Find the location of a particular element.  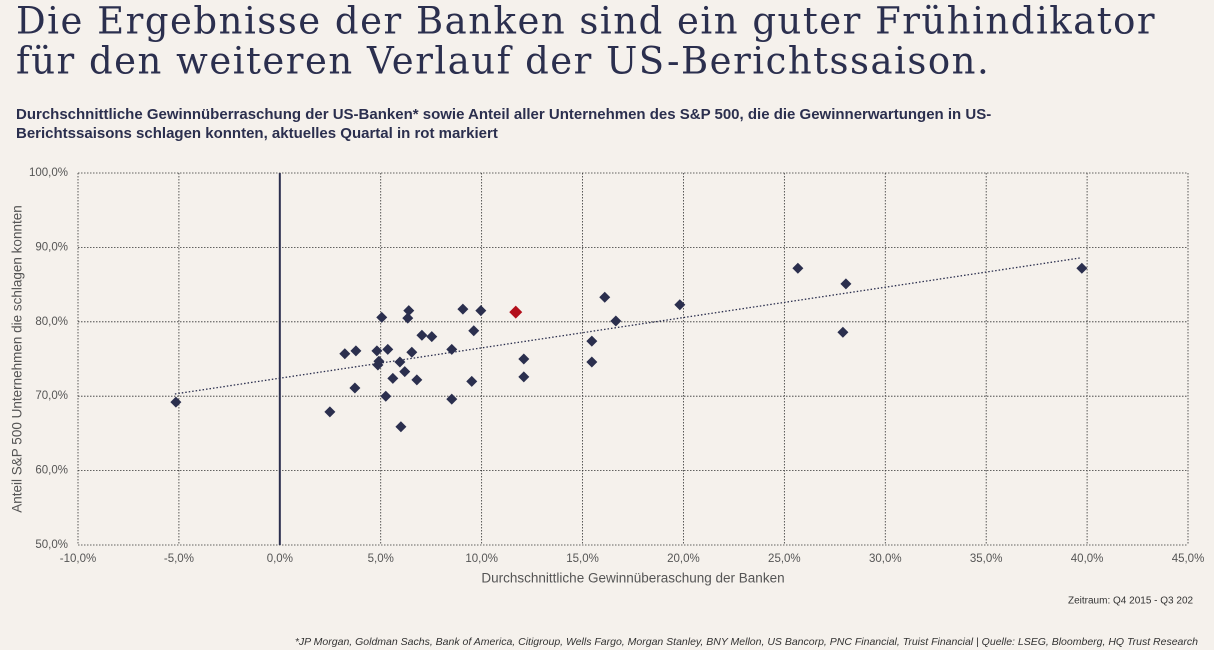

x-tick-label: 30,0% is located at coordinates (885, 559).